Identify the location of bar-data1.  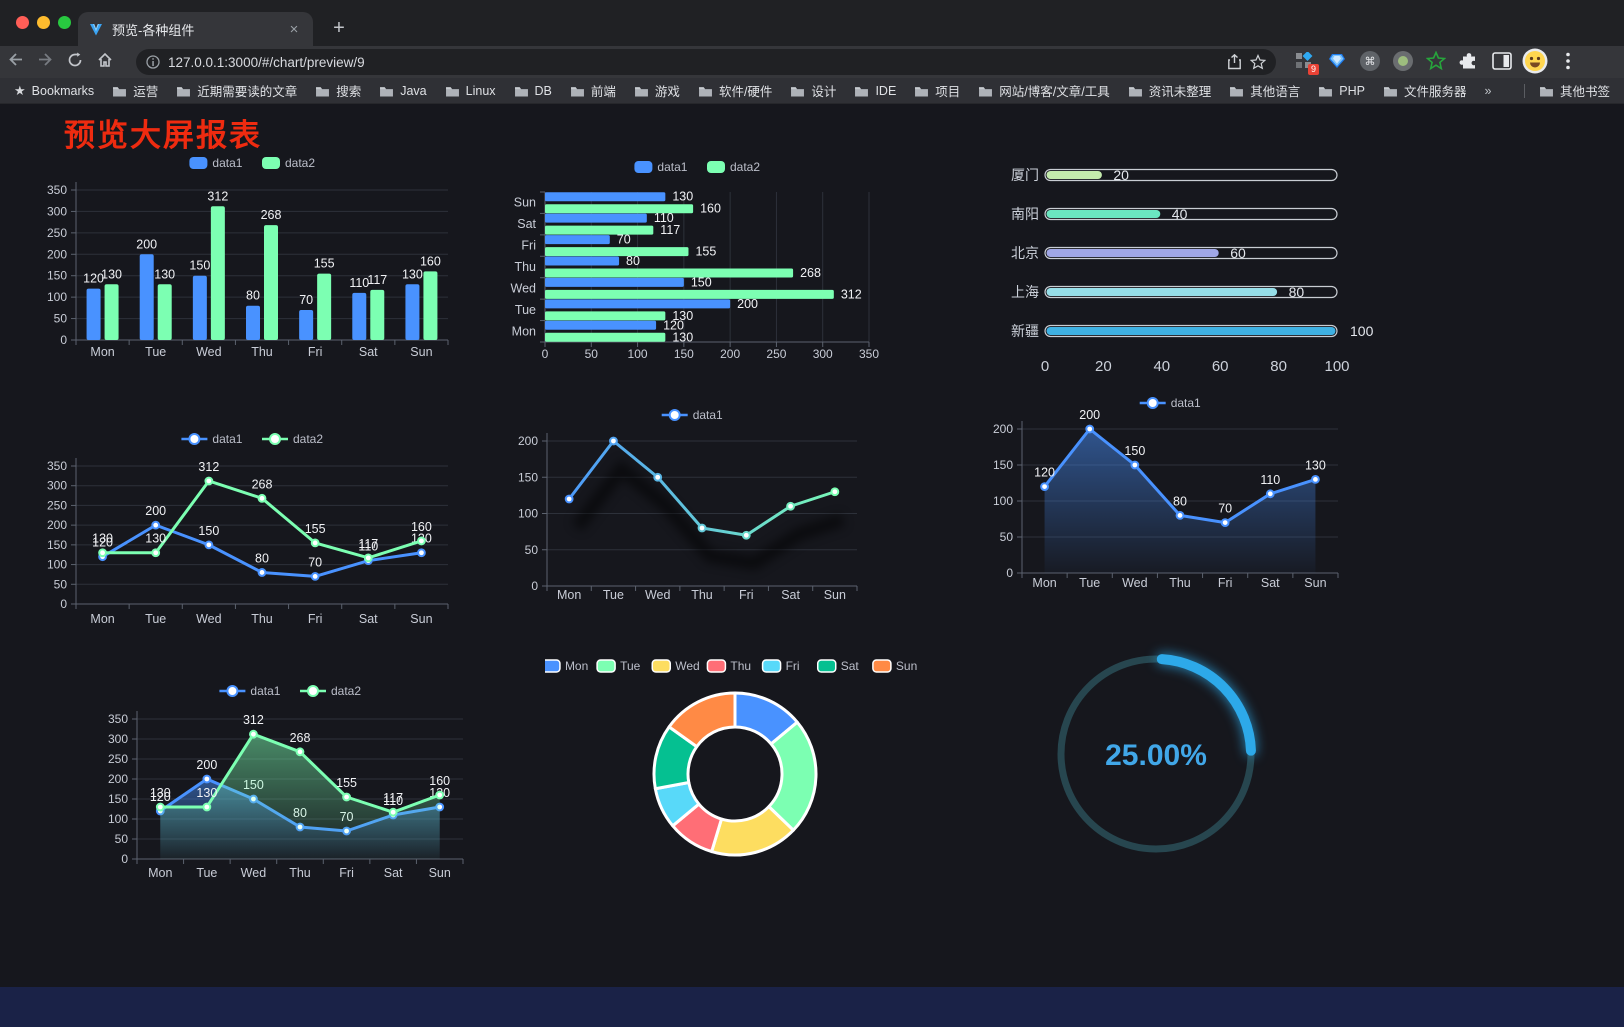
(306, 325).